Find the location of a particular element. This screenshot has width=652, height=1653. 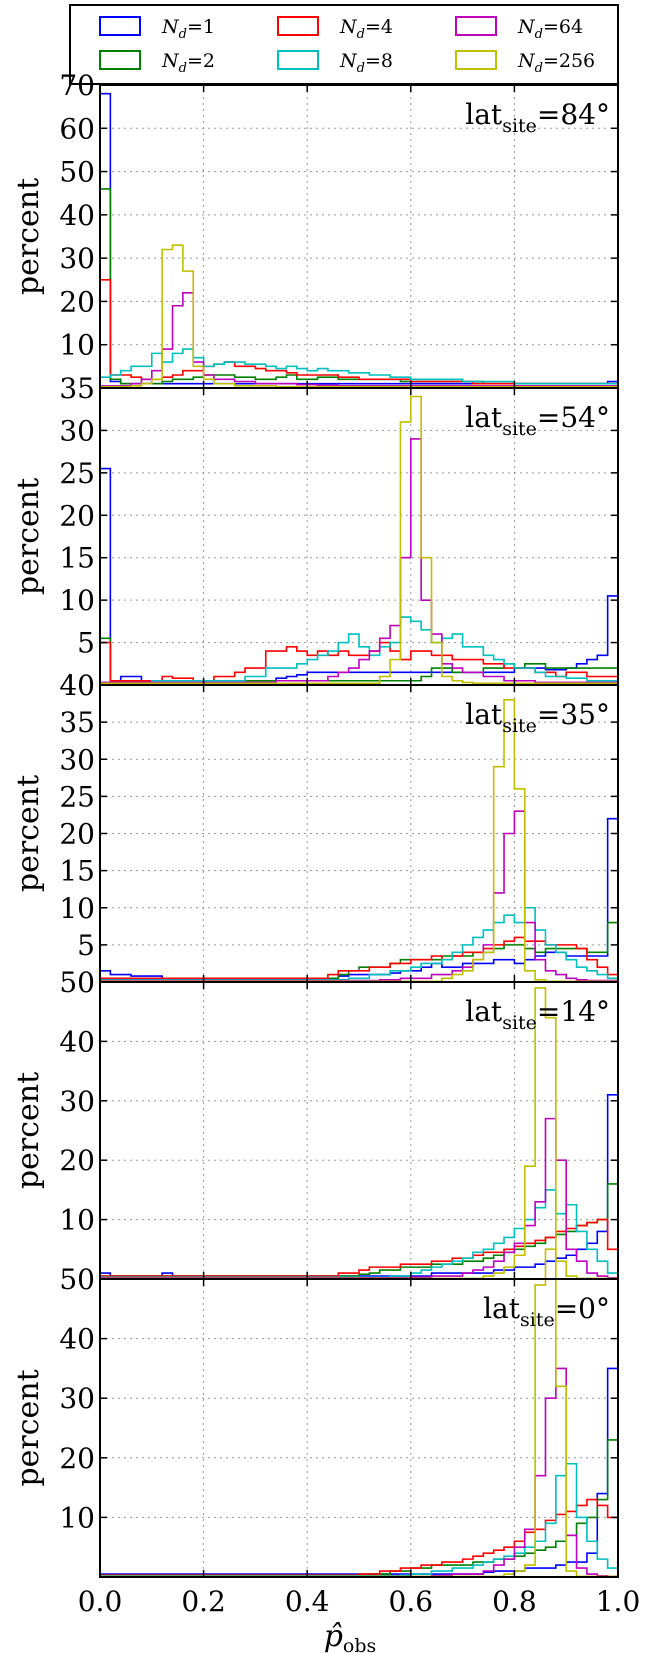

legend-swatch-Nd=64 is located at coordinates (476, 26).